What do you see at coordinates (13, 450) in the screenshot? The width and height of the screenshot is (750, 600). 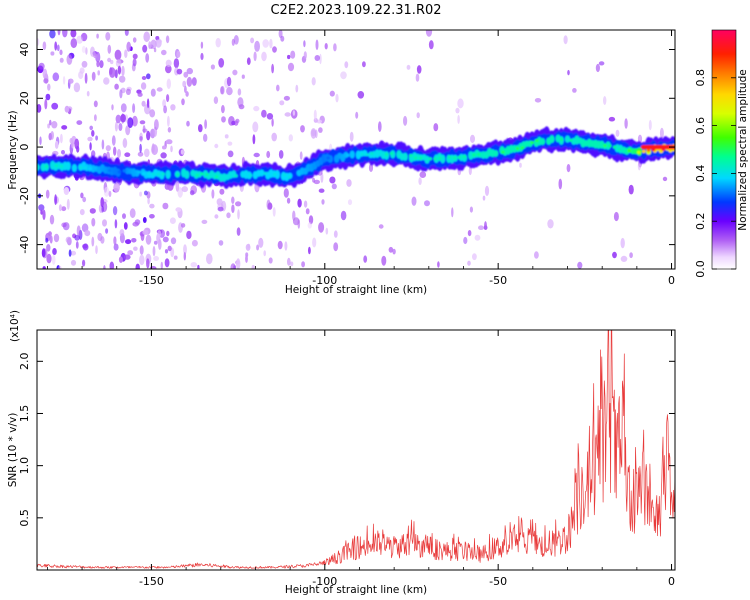 I see `snr-y-axis-label: SNR (10 * v/v)` at bounding box center [13, 450].